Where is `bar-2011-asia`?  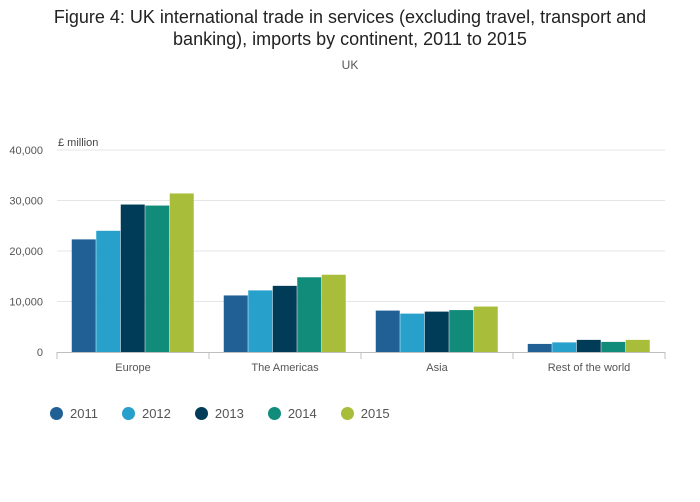 bar-2011-asia is located at coordinates (387, 331).